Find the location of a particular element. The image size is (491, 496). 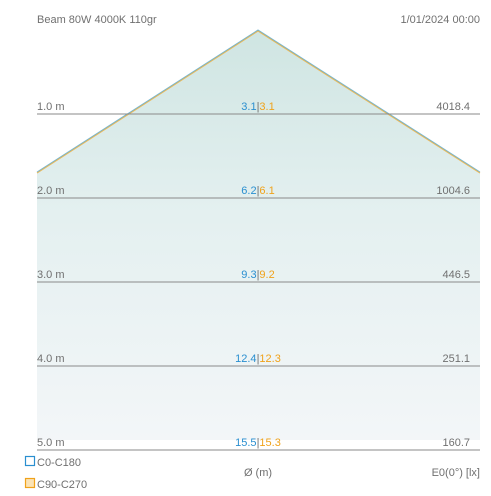

diameter-value: 9.3|9.2 is located at coordinates (257, 275).